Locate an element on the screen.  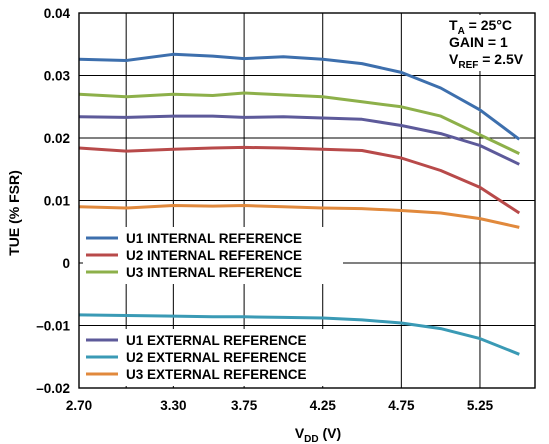
condition-rest: = 25°C is located at coordinates (488, 25).